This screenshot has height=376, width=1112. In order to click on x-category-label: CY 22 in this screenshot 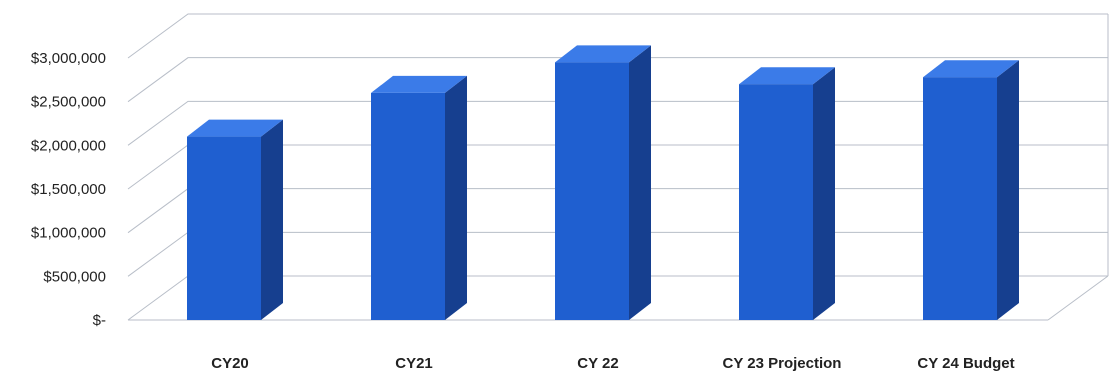, I will do `click(597, 363)`.